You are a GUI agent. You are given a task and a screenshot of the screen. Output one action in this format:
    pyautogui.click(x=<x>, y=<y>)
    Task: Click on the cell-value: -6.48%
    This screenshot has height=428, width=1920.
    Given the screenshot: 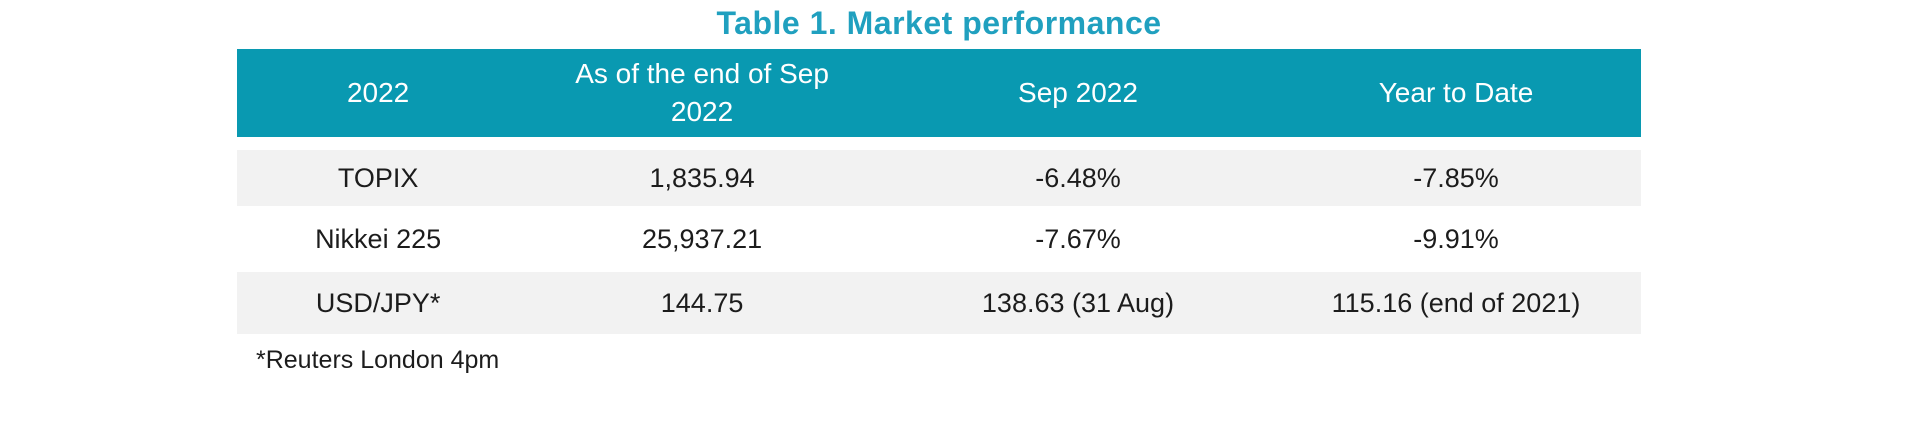 What is the action you would take?
    pyautogui.click(x=1078, y=177)
    